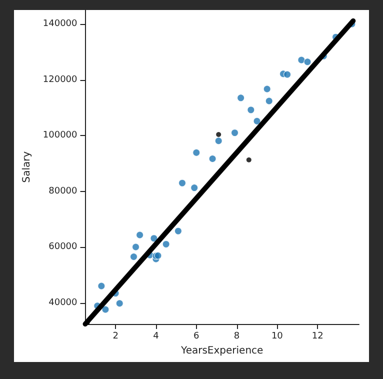 This screenshot has width=383, height=379. I want to click on y-tick-label: 40000, so click(63, 303).